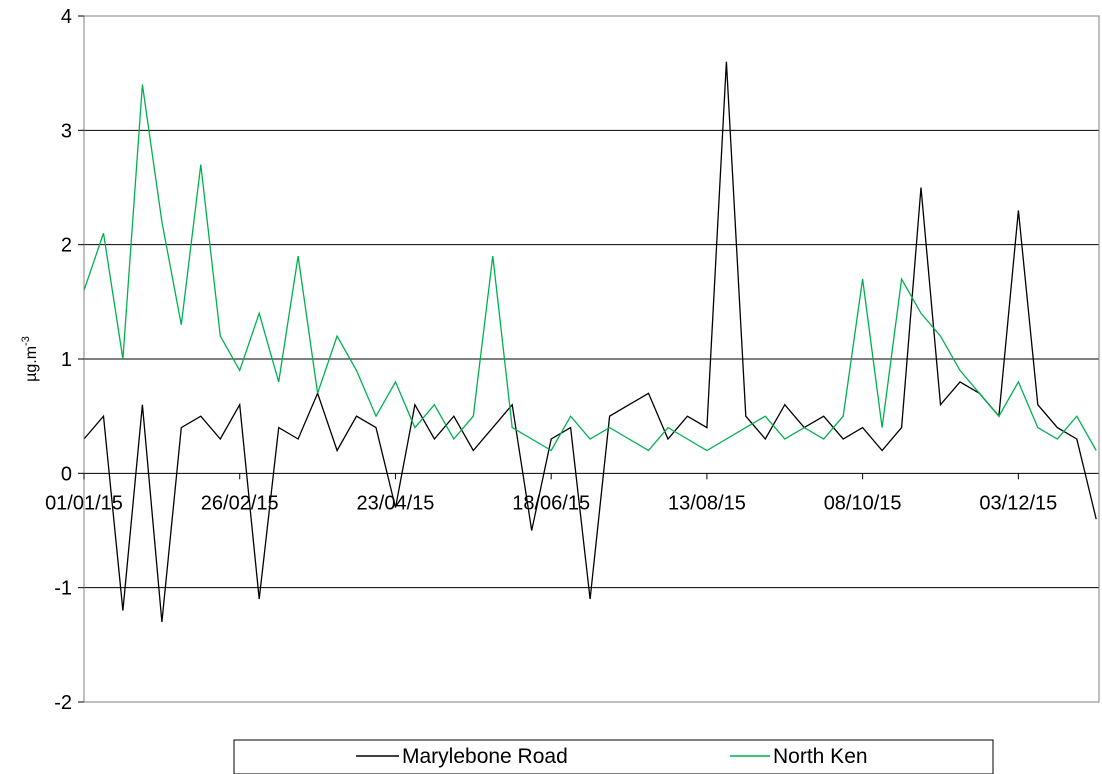 The width and height of the screenshot is (1102, 774). Describe the element at coordinates (63, 703) in the screenshot. I see `y-tick-label: -2` at that location.